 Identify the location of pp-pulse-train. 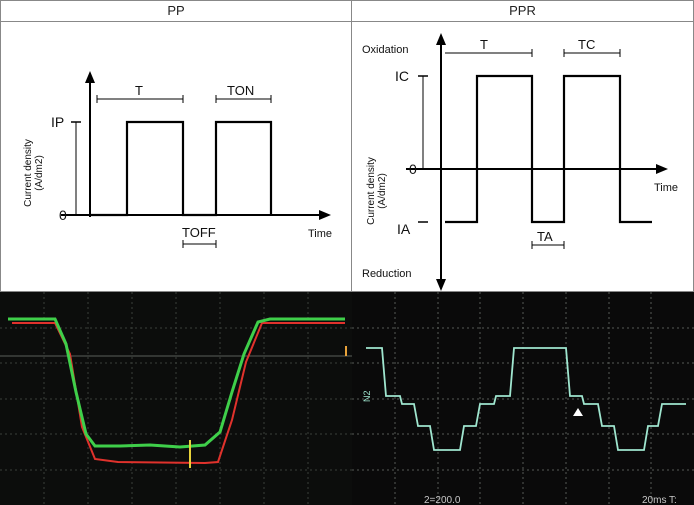
(181, 168).